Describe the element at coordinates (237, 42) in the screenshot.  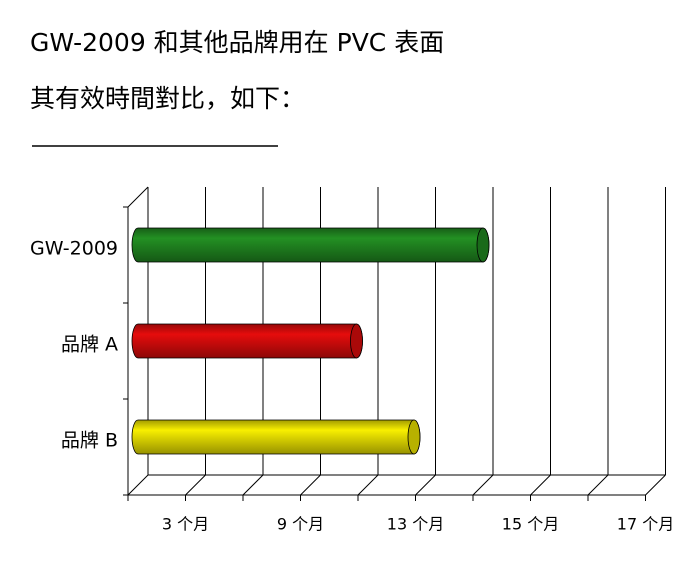
I see `chart-title: GW-2009 和其他品牌用在 PVC 表面` at that location.